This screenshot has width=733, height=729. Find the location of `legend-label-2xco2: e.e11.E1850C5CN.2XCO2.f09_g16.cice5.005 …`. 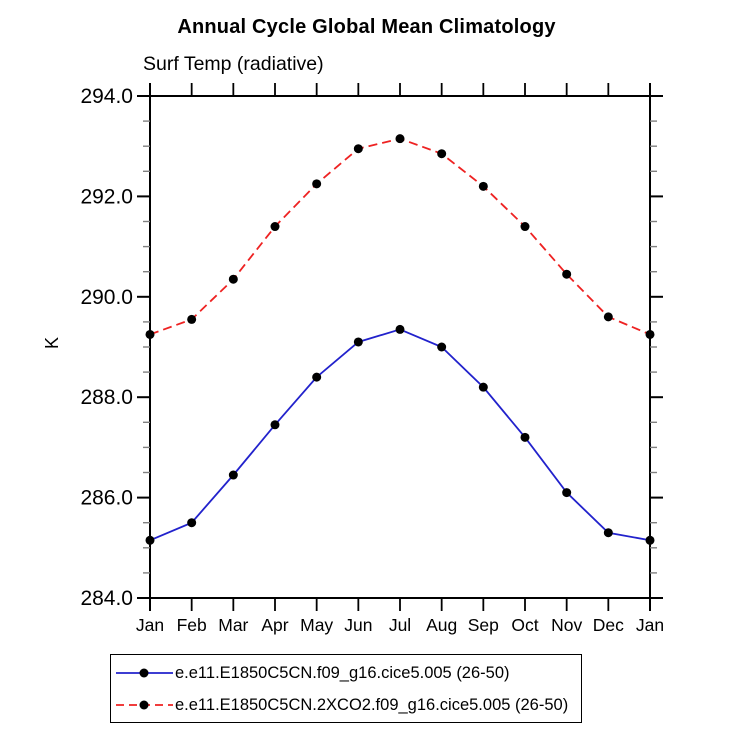

legend-label-2xco2: e.e11.E1850C5CN.2XCO2.f09_g16.cice5.005 … is located at coordinates (372, 704).